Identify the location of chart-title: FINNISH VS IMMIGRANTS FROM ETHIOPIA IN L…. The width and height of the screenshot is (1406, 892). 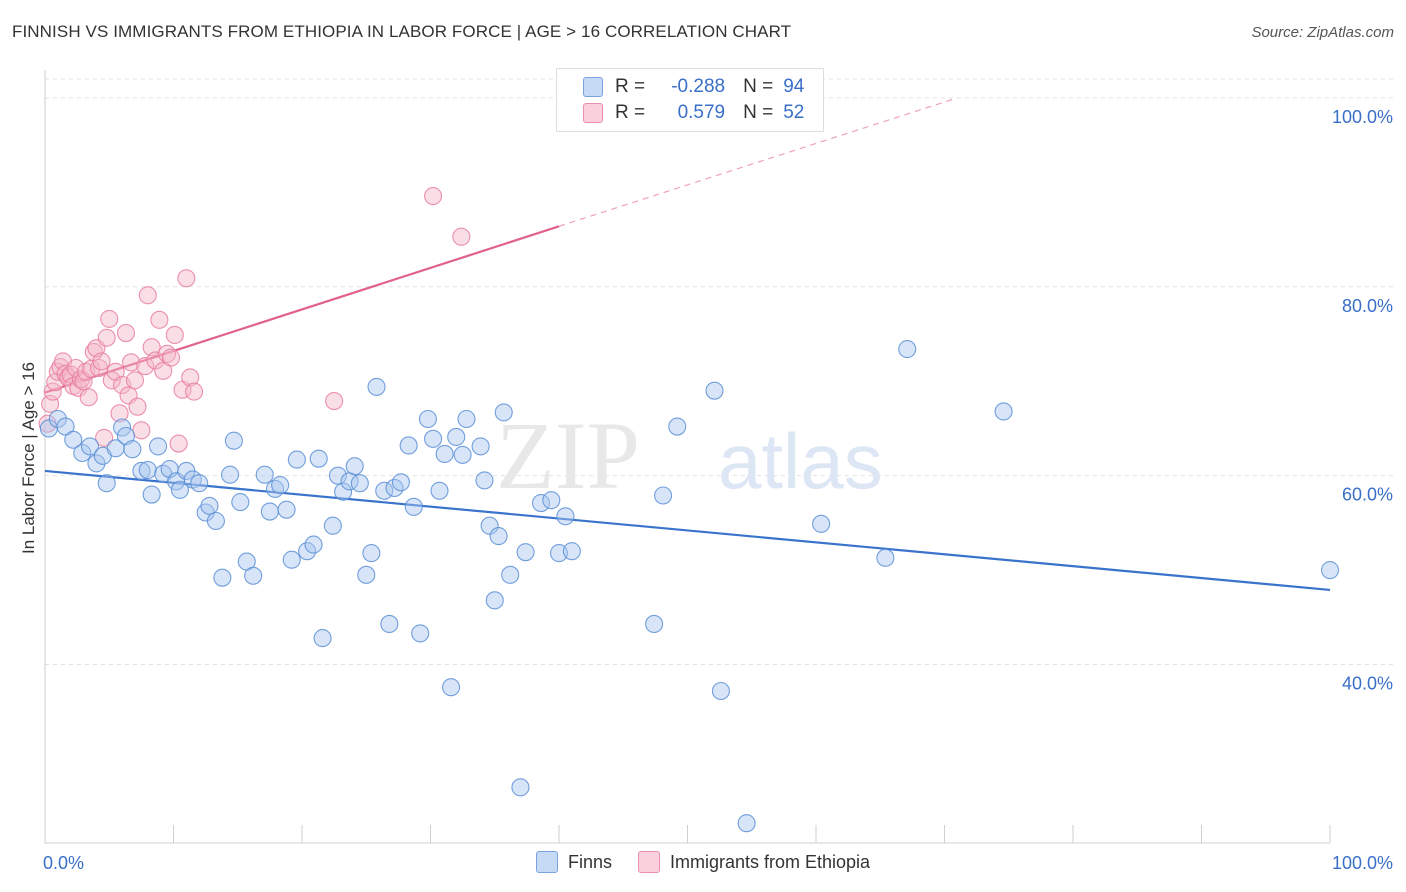
(402, 31).